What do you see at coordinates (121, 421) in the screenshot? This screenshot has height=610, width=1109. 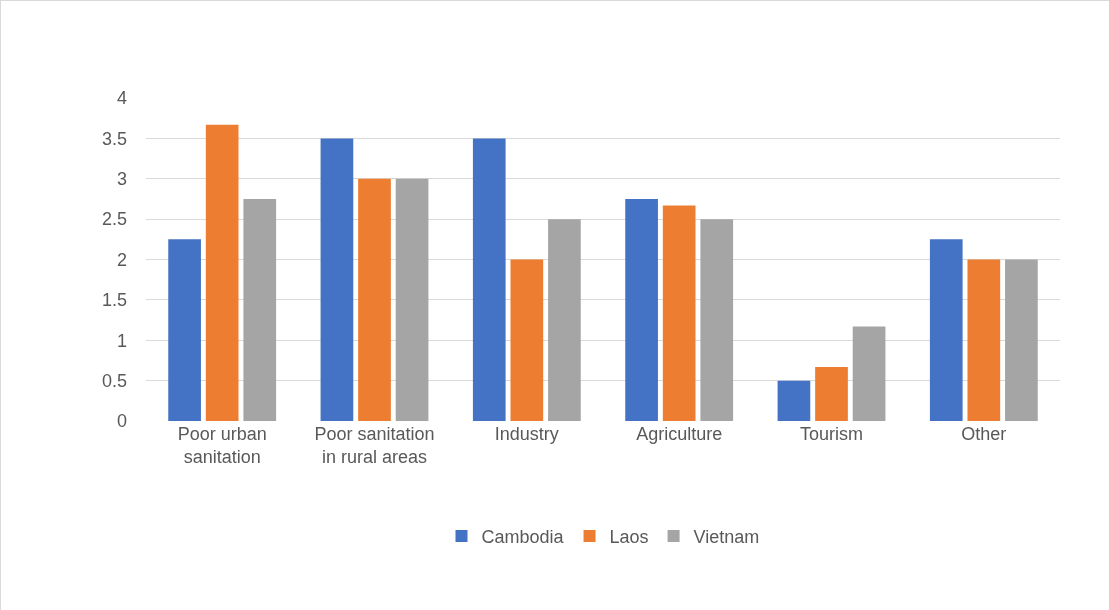 I see `y-tick-label: 0` at bounding box center [121, 421].